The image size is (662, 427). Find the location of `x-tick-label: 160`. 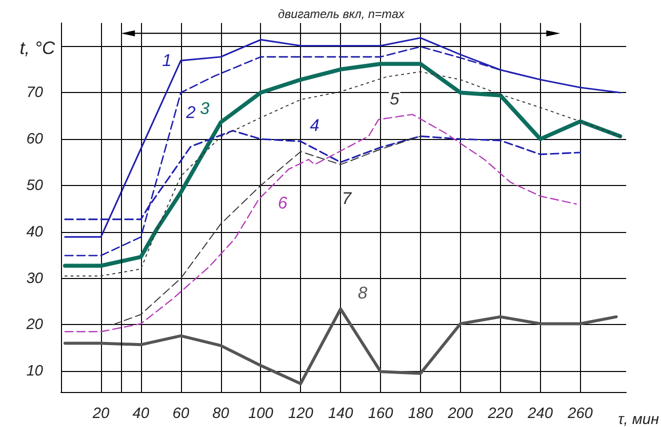

x-tick-label: 160 is located at coordinates (381, 413).